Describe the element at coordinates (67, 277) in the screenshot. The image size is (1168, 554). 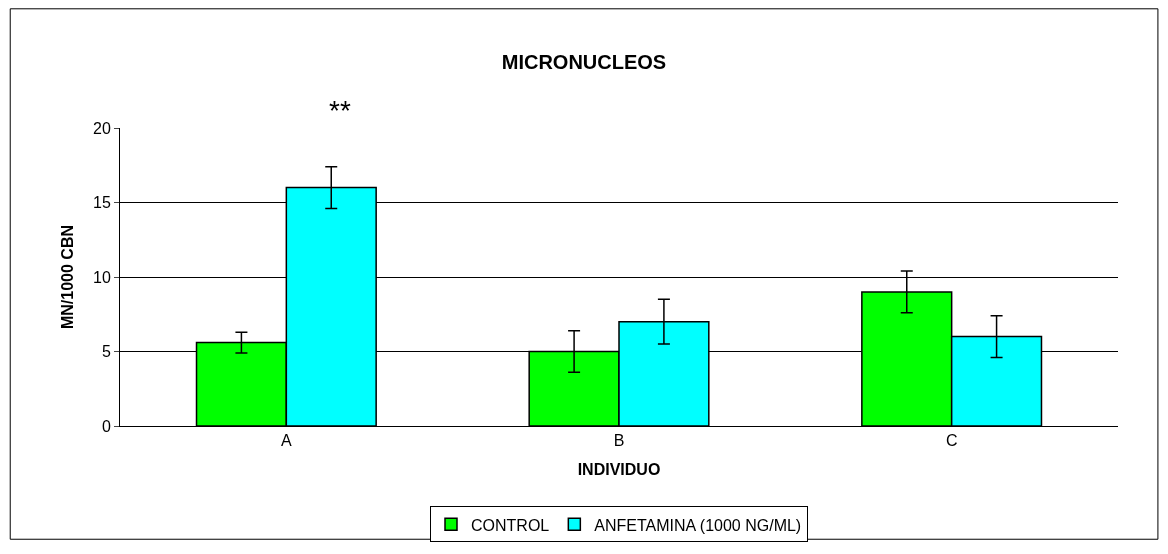
I see `y-axis-title: MN/1000 CBN` at that location.